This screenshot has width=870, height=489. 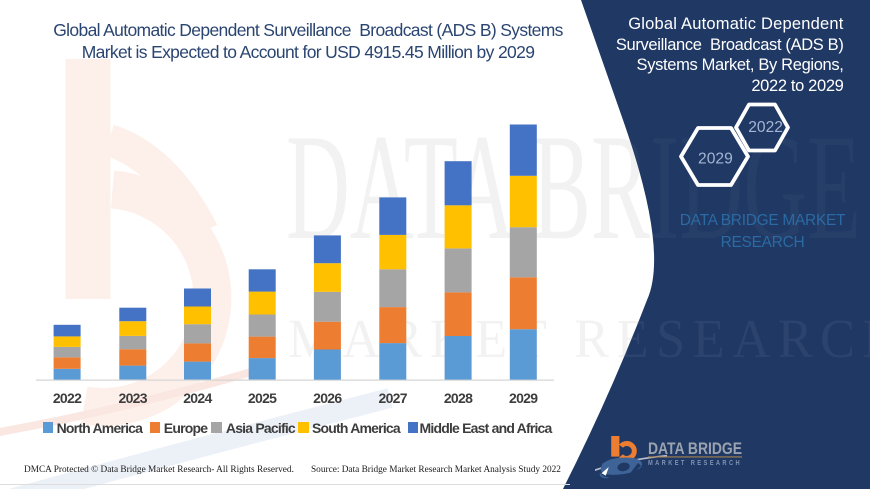 I want to click on svg-text: 2029, so click(x=715, y=159).